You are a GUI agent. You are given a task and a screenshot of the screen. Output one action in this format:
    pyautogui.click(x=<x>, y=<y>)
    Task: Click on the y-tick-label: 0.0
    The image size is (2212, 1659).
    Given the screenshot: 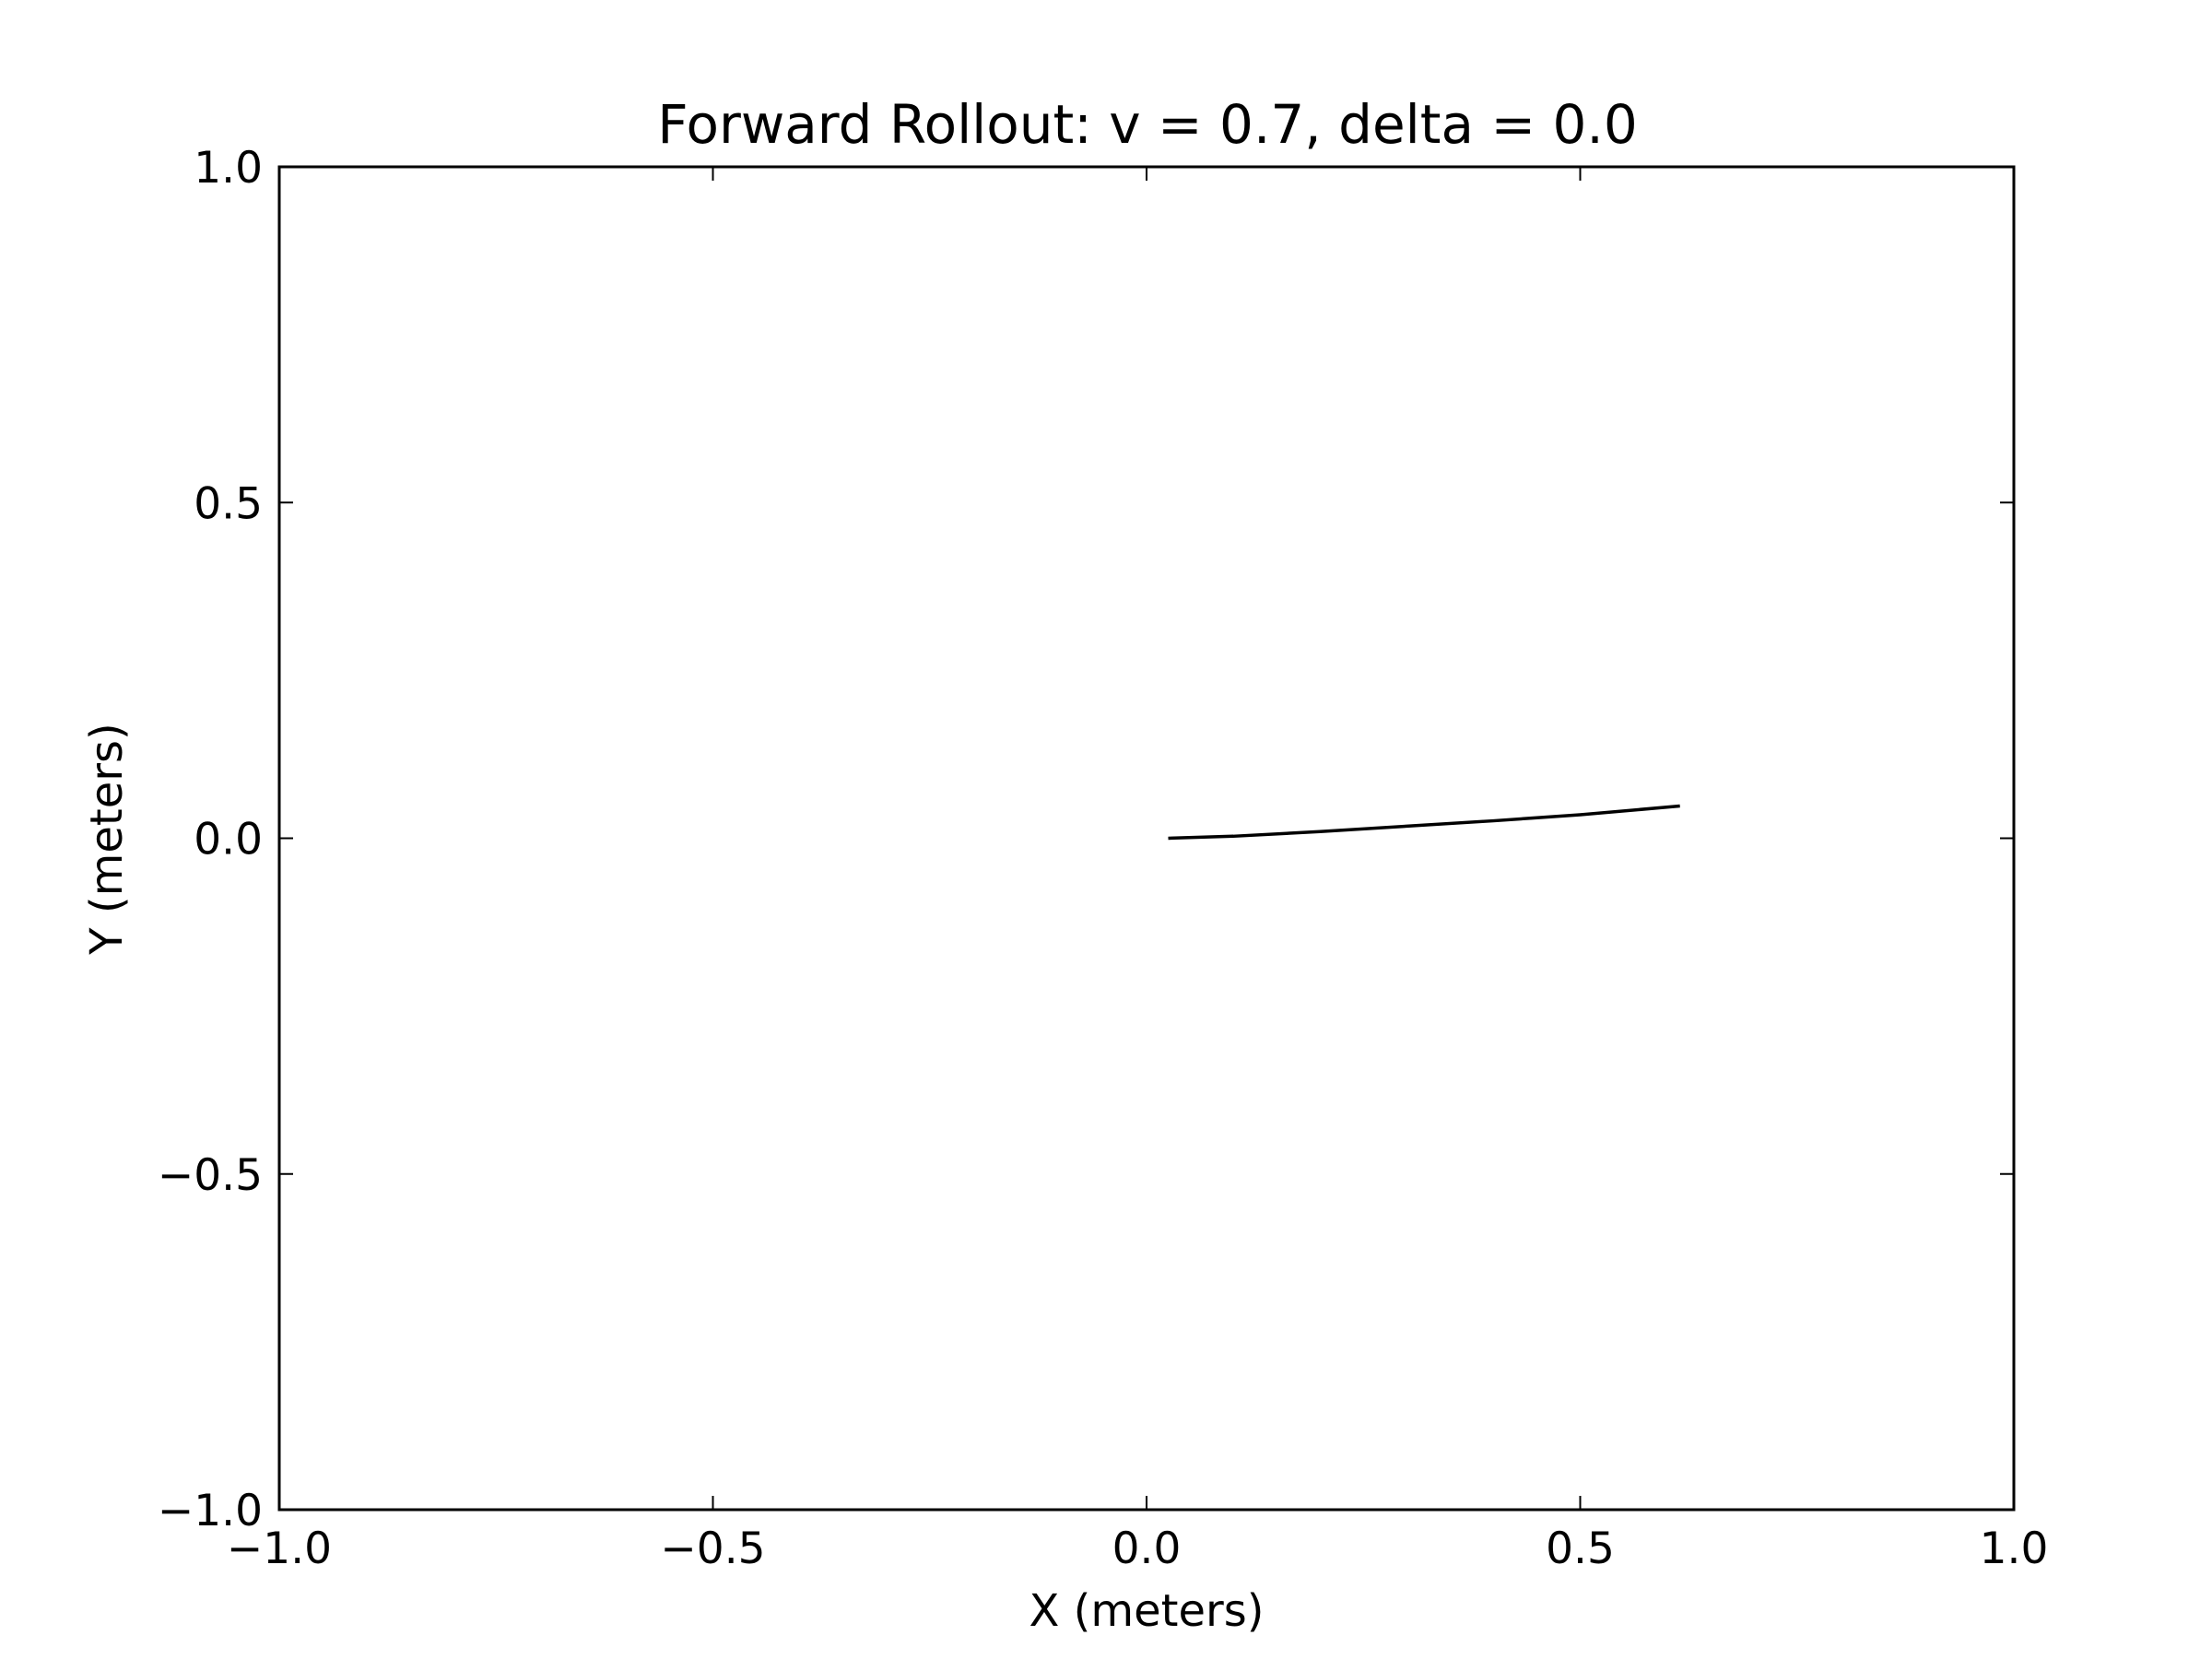 What is the action you would take?
    pyautogui.click(x=228, y=840)
    